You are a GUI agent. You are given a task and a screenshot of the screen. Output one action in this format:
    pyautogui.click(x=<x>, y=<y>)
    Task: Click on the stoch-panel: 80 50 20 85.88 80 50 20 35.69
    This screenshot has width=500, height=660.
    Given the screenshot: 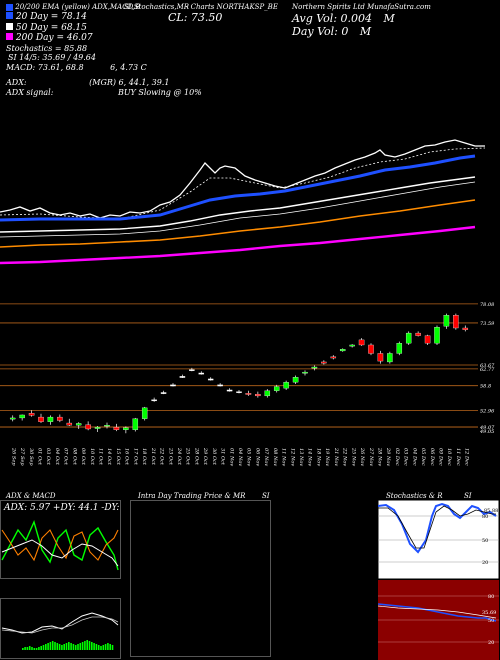 What is the action you would take?
    pyautogui.click(x=438, y=580)
    